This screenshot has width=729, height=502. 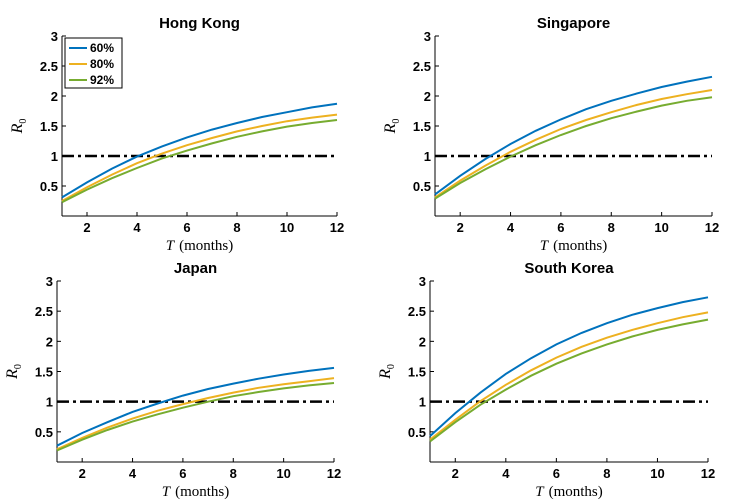 I want to click on legend-label: 60%, so click(x=102, y=48).